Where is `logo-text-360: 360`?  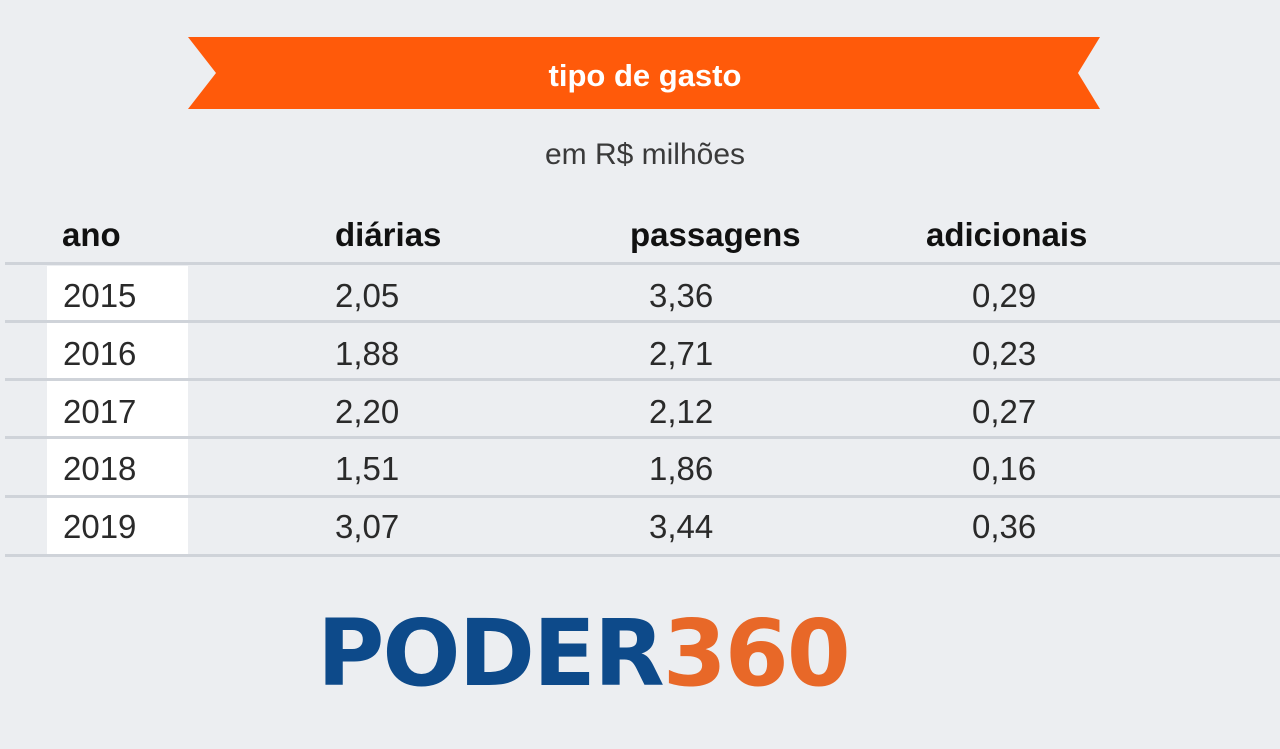 logo-text-360: 360 is located at coordinates (756, 653).